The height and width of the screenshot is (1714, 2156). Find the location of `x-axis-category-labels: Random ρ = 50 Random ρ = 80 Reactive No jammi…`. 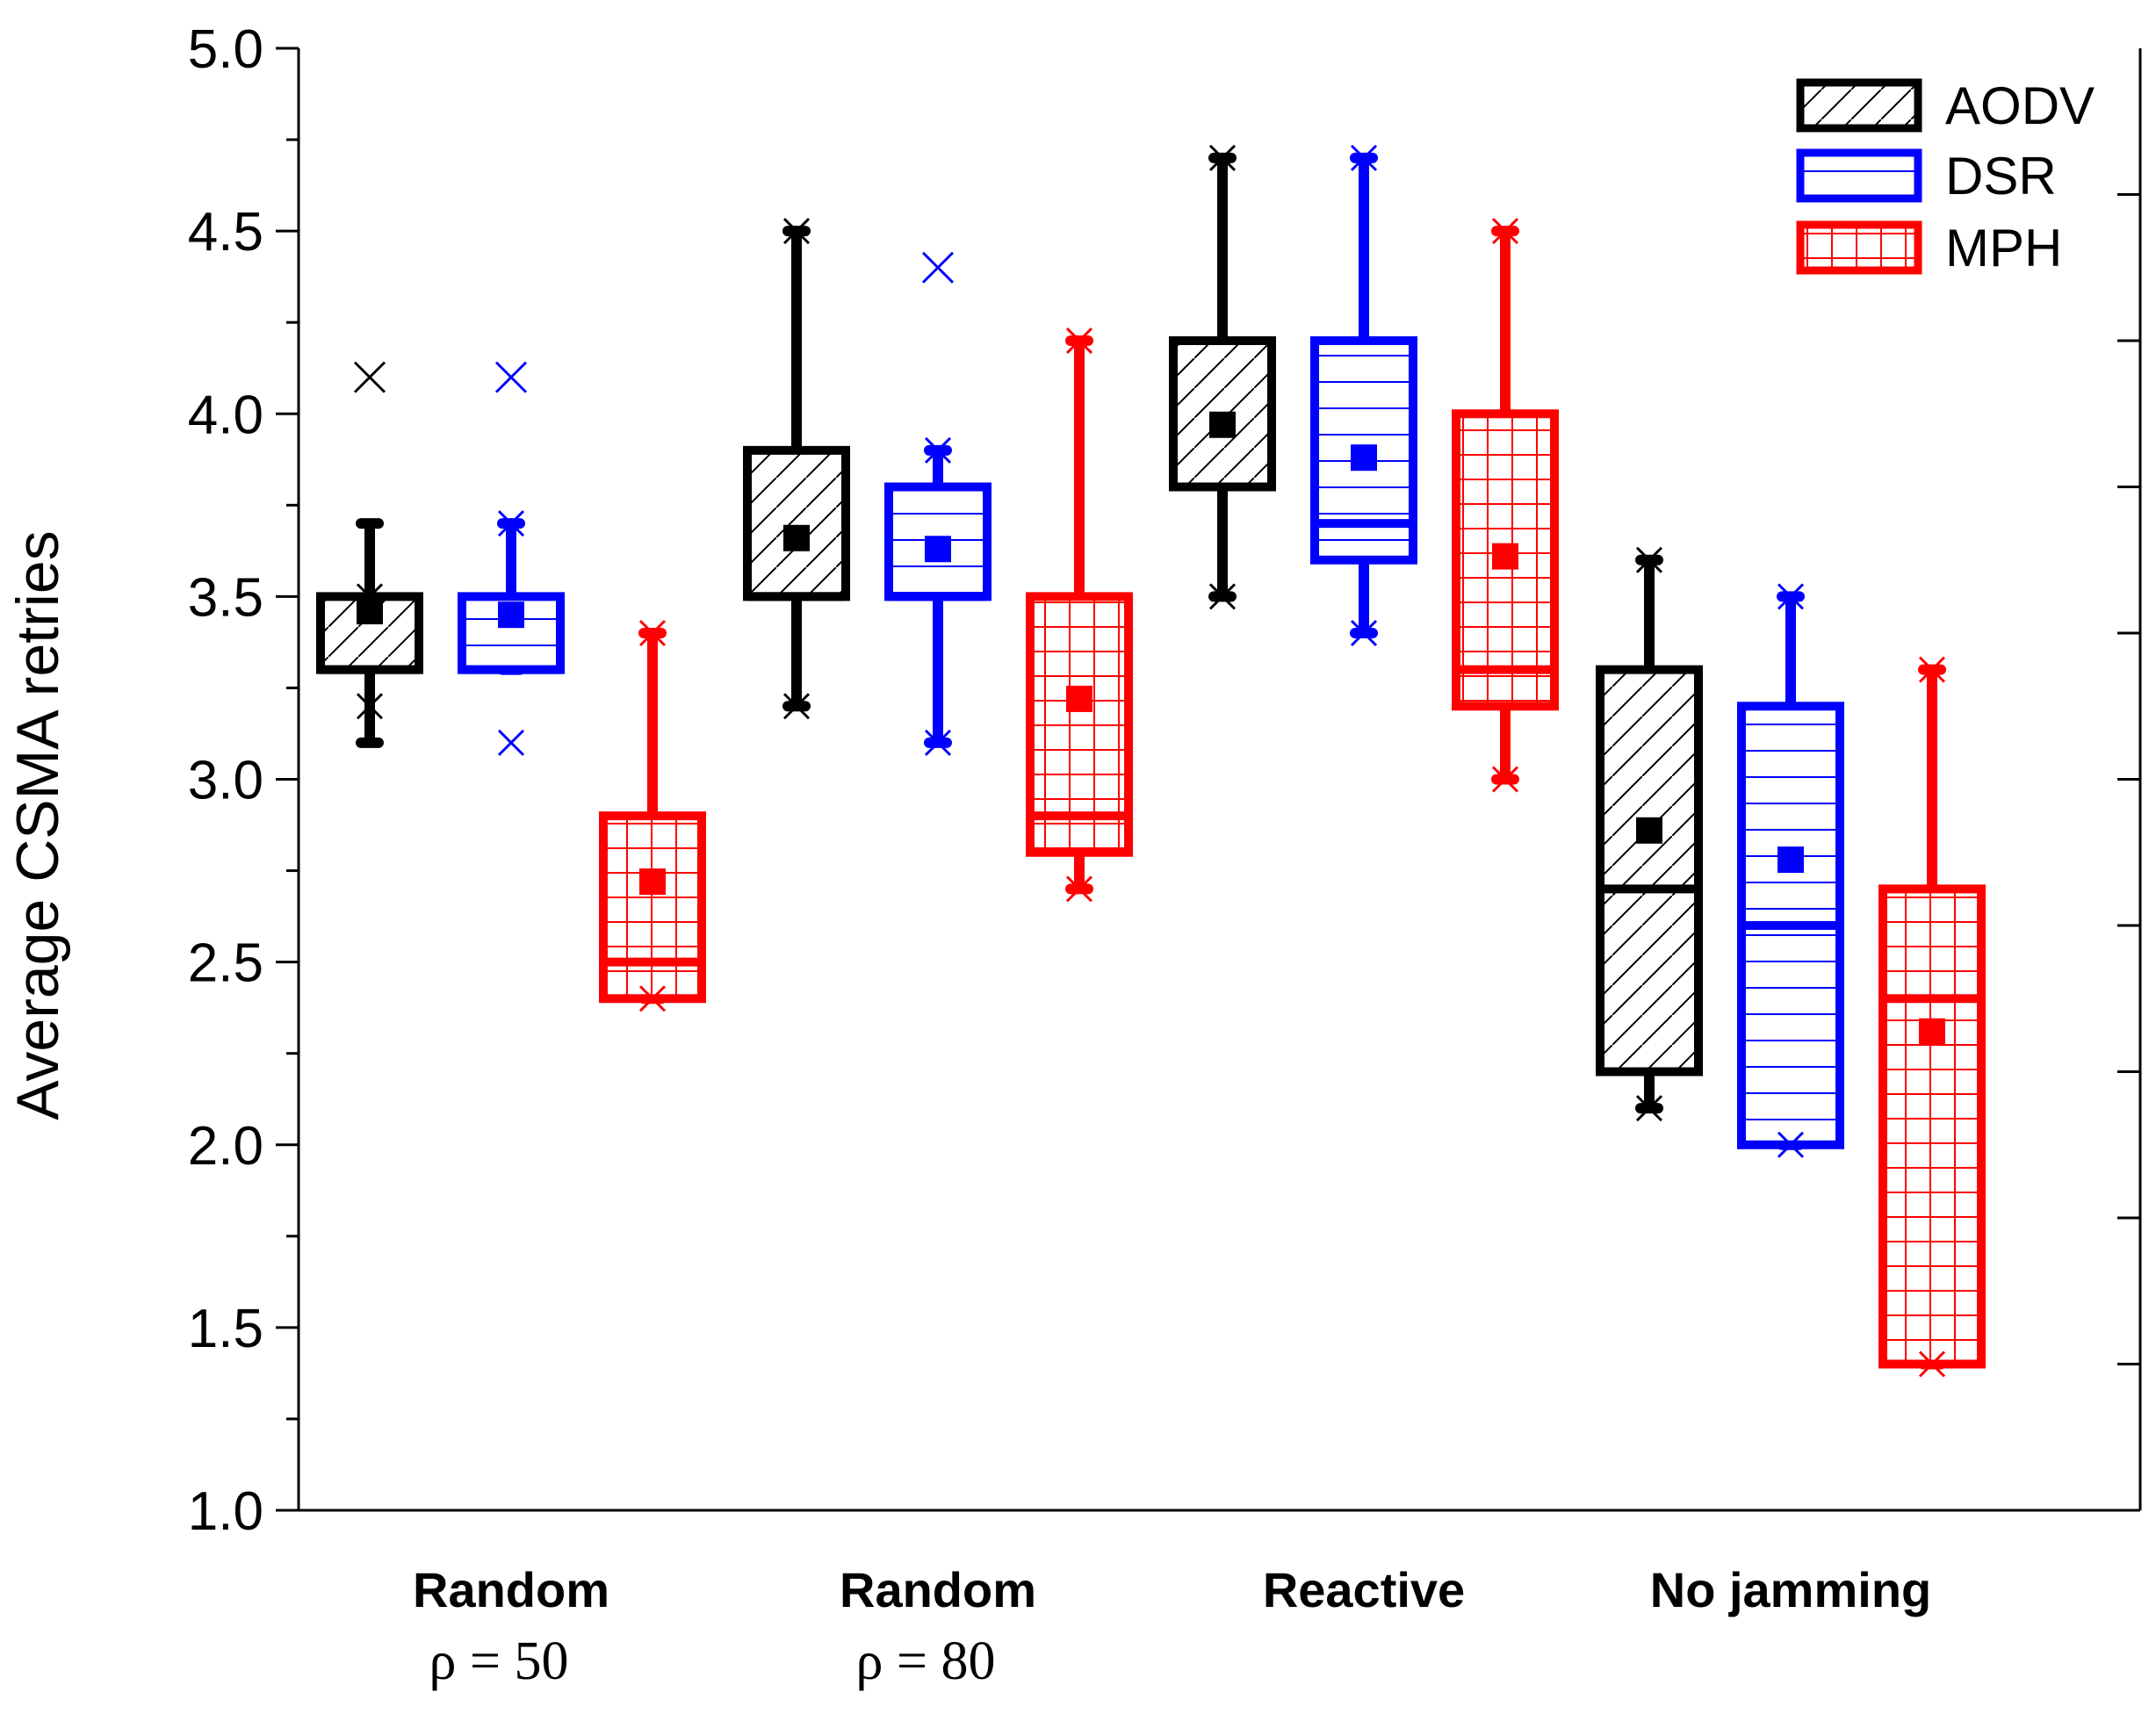

x-axis-category-labels: Random ρ = 50 Random ρ = 80 Reactive No jammi… is located at coordinates (1172, 1626).